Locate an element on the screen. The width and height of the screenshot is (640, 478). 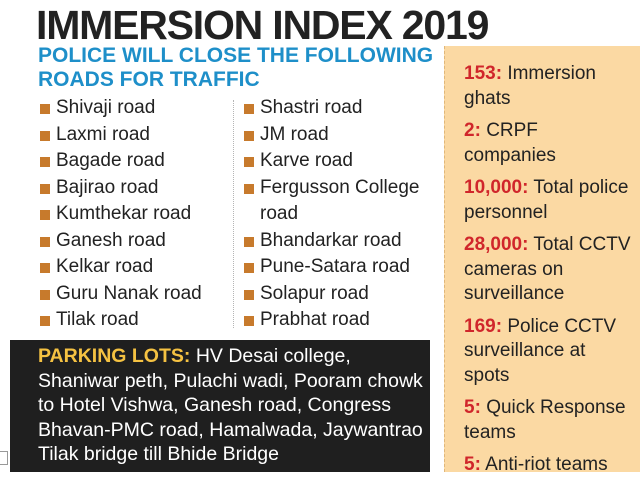
road-item: Shivaji road is located at coordinates (135, 108).